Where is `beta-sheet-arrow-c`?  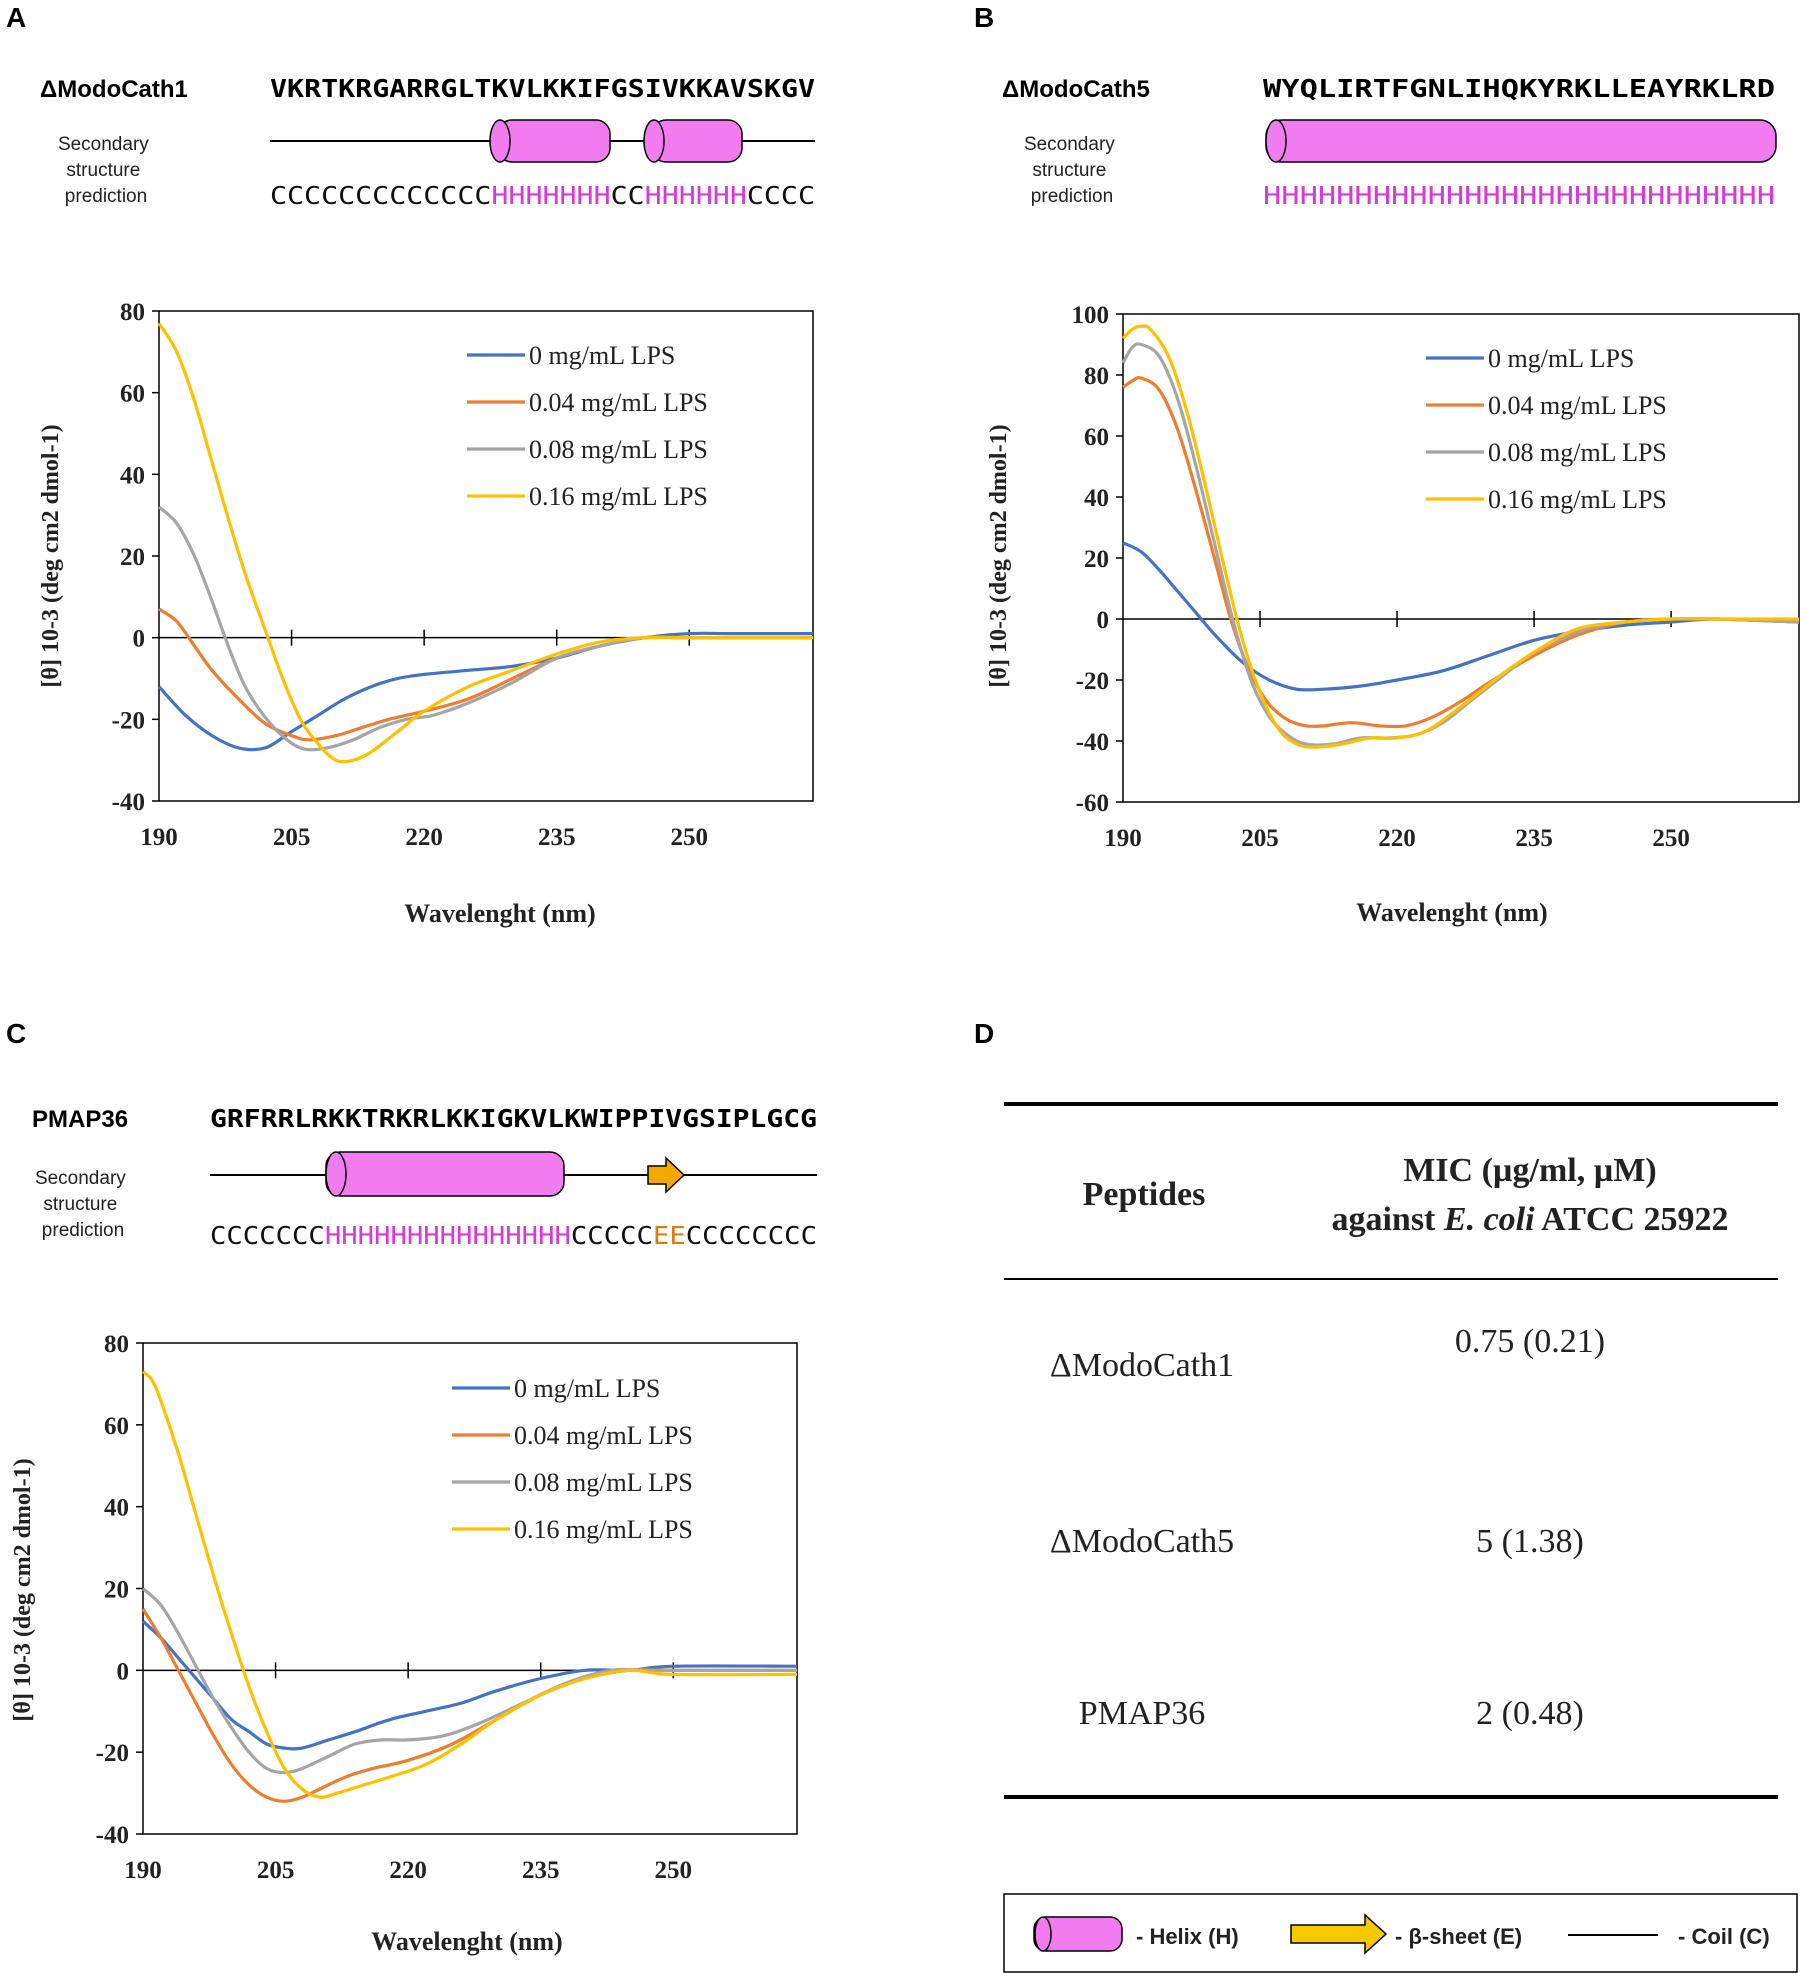
beta-sheet-arrow-c is located at coordinates (666, 1175).